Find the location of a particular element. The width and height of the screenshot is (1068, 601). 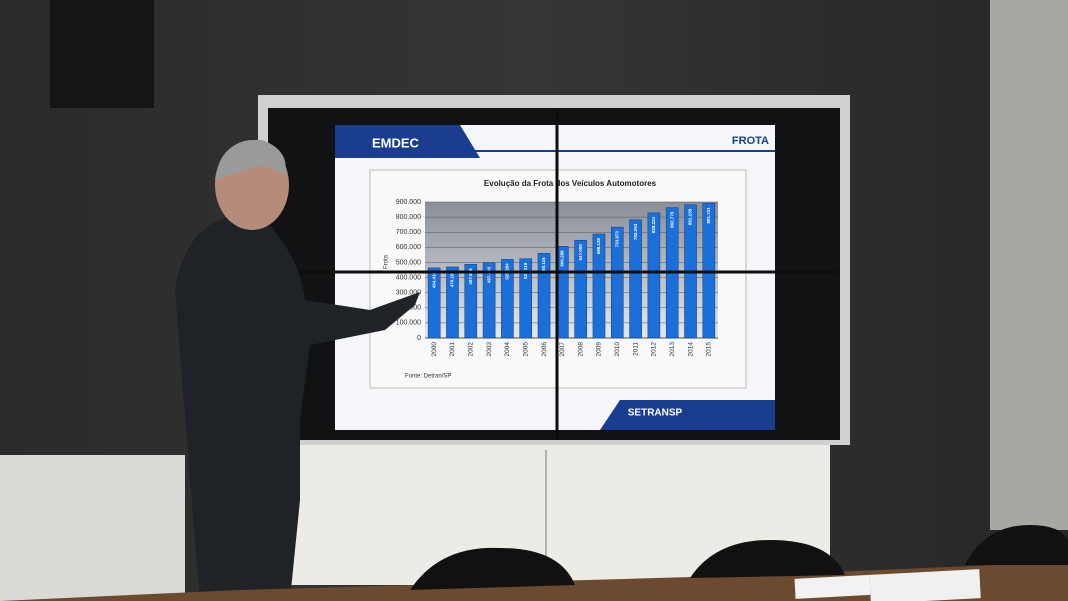

x-tick-label: 2000 is located at coordinates (434, 349).